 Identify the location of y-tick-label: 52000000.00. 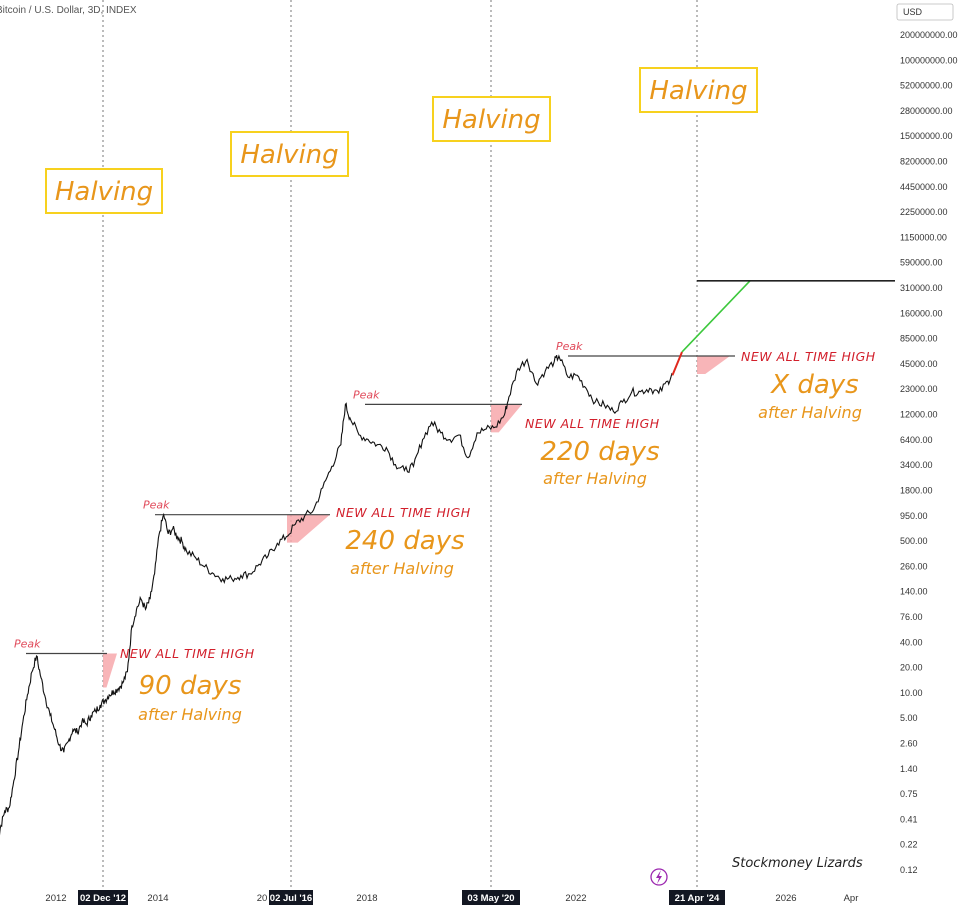
(926, 86).